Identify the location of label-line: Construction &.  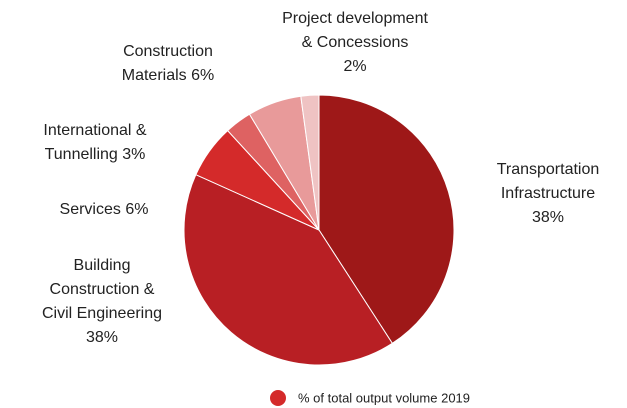
(102, 289).